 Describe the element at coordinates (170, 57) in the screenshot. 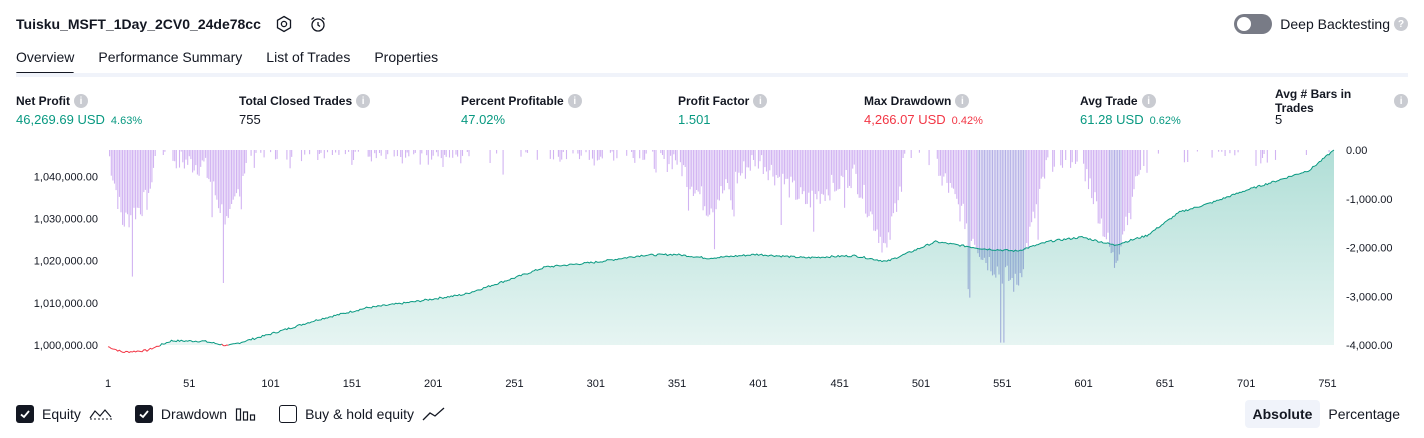

I see `tab-performance-summary: Performance Summary` at that location.